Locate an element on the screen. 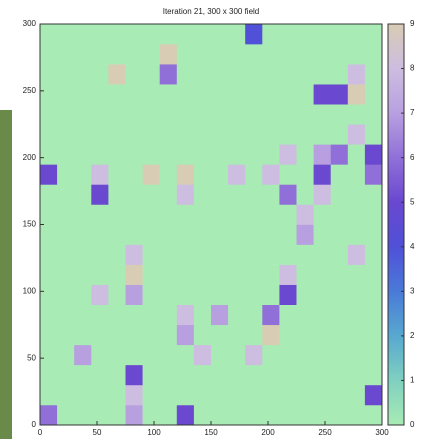 Image resolution: width=421 pixels, height=439 pixels. y-tick-label: 0 is located at coordinates (34, 424).